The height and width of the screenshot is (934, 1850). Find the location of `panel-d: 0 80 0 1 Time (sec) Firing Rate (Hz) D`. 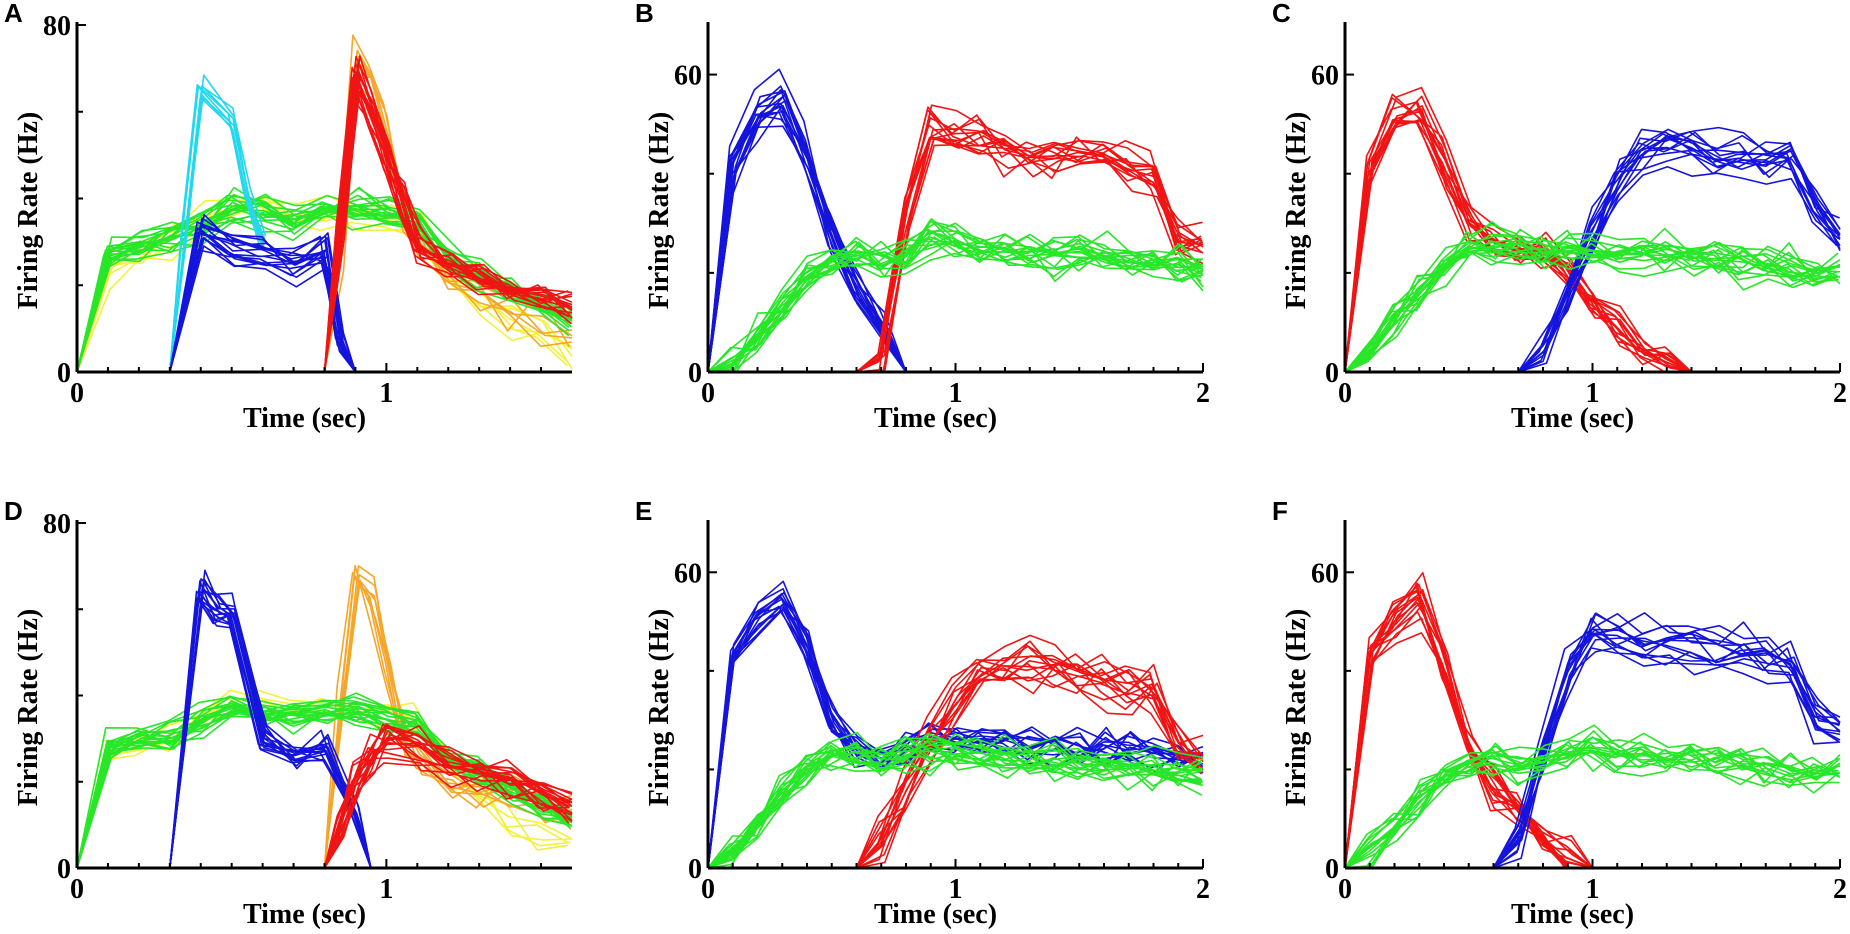

panel-d: 0 80 0 1 Time (sec) Firing Rate (Hz) D is located at coordinates (288, 713).